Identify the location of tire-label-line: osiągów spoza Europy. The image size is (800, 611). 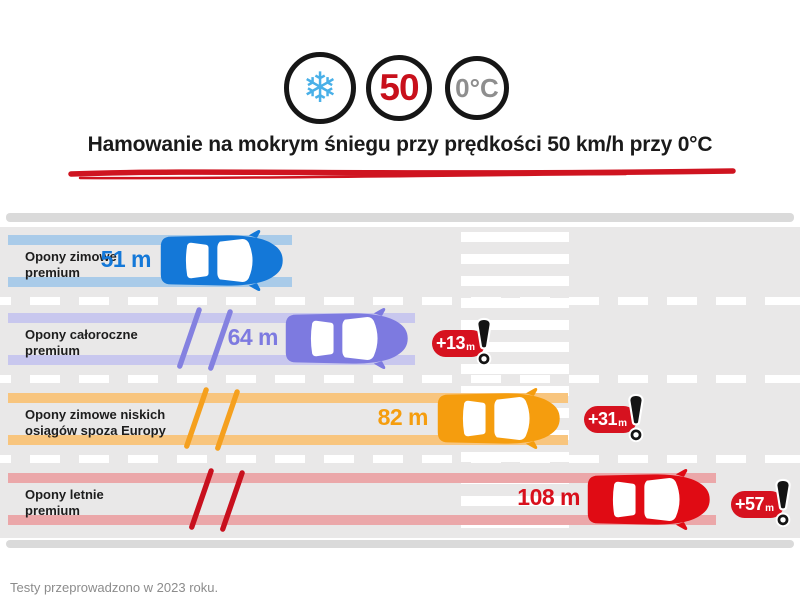
(95, 430).